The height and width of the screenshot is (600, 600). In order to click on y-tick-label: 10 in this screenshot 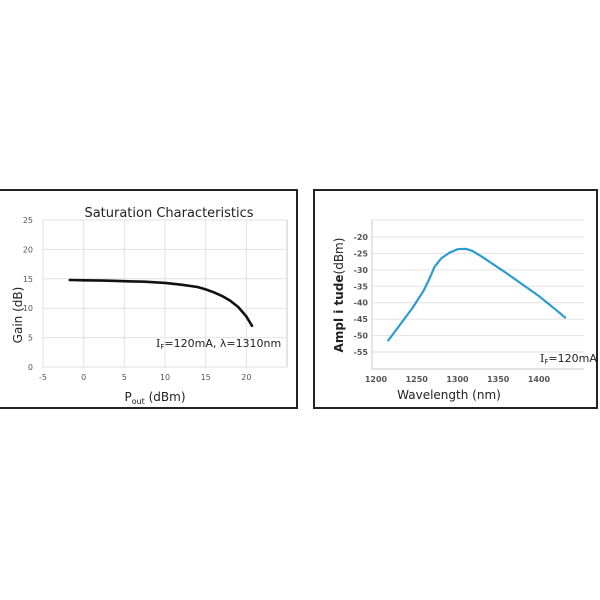, I will do `click(28, 308)`.